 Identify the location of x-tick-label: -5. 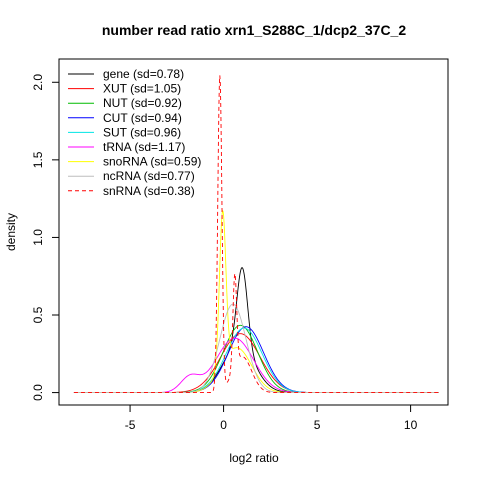
(130, 425).